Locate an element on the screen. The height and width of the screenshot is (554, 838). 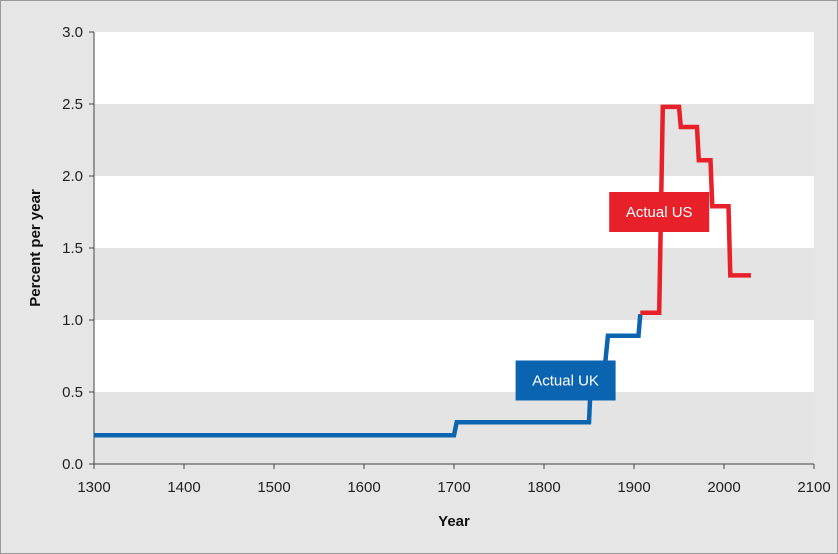
y-tick-label: 3.0 is located at coordinates (72, 32).